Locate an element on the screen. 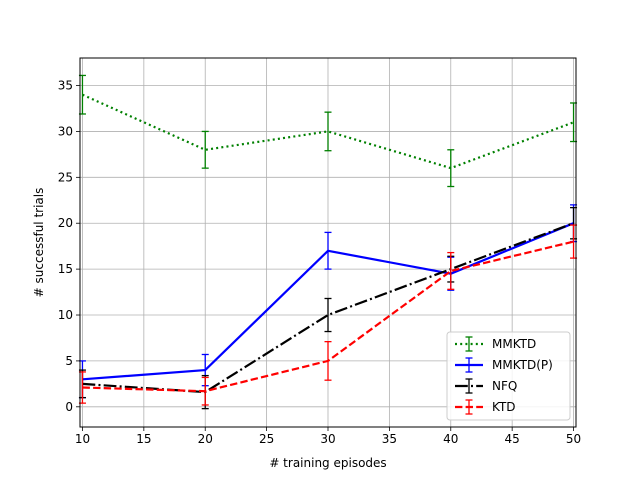 This screenshot has height=480, width=640. legend-label: MMKTD is located at coordinates (514, 344).